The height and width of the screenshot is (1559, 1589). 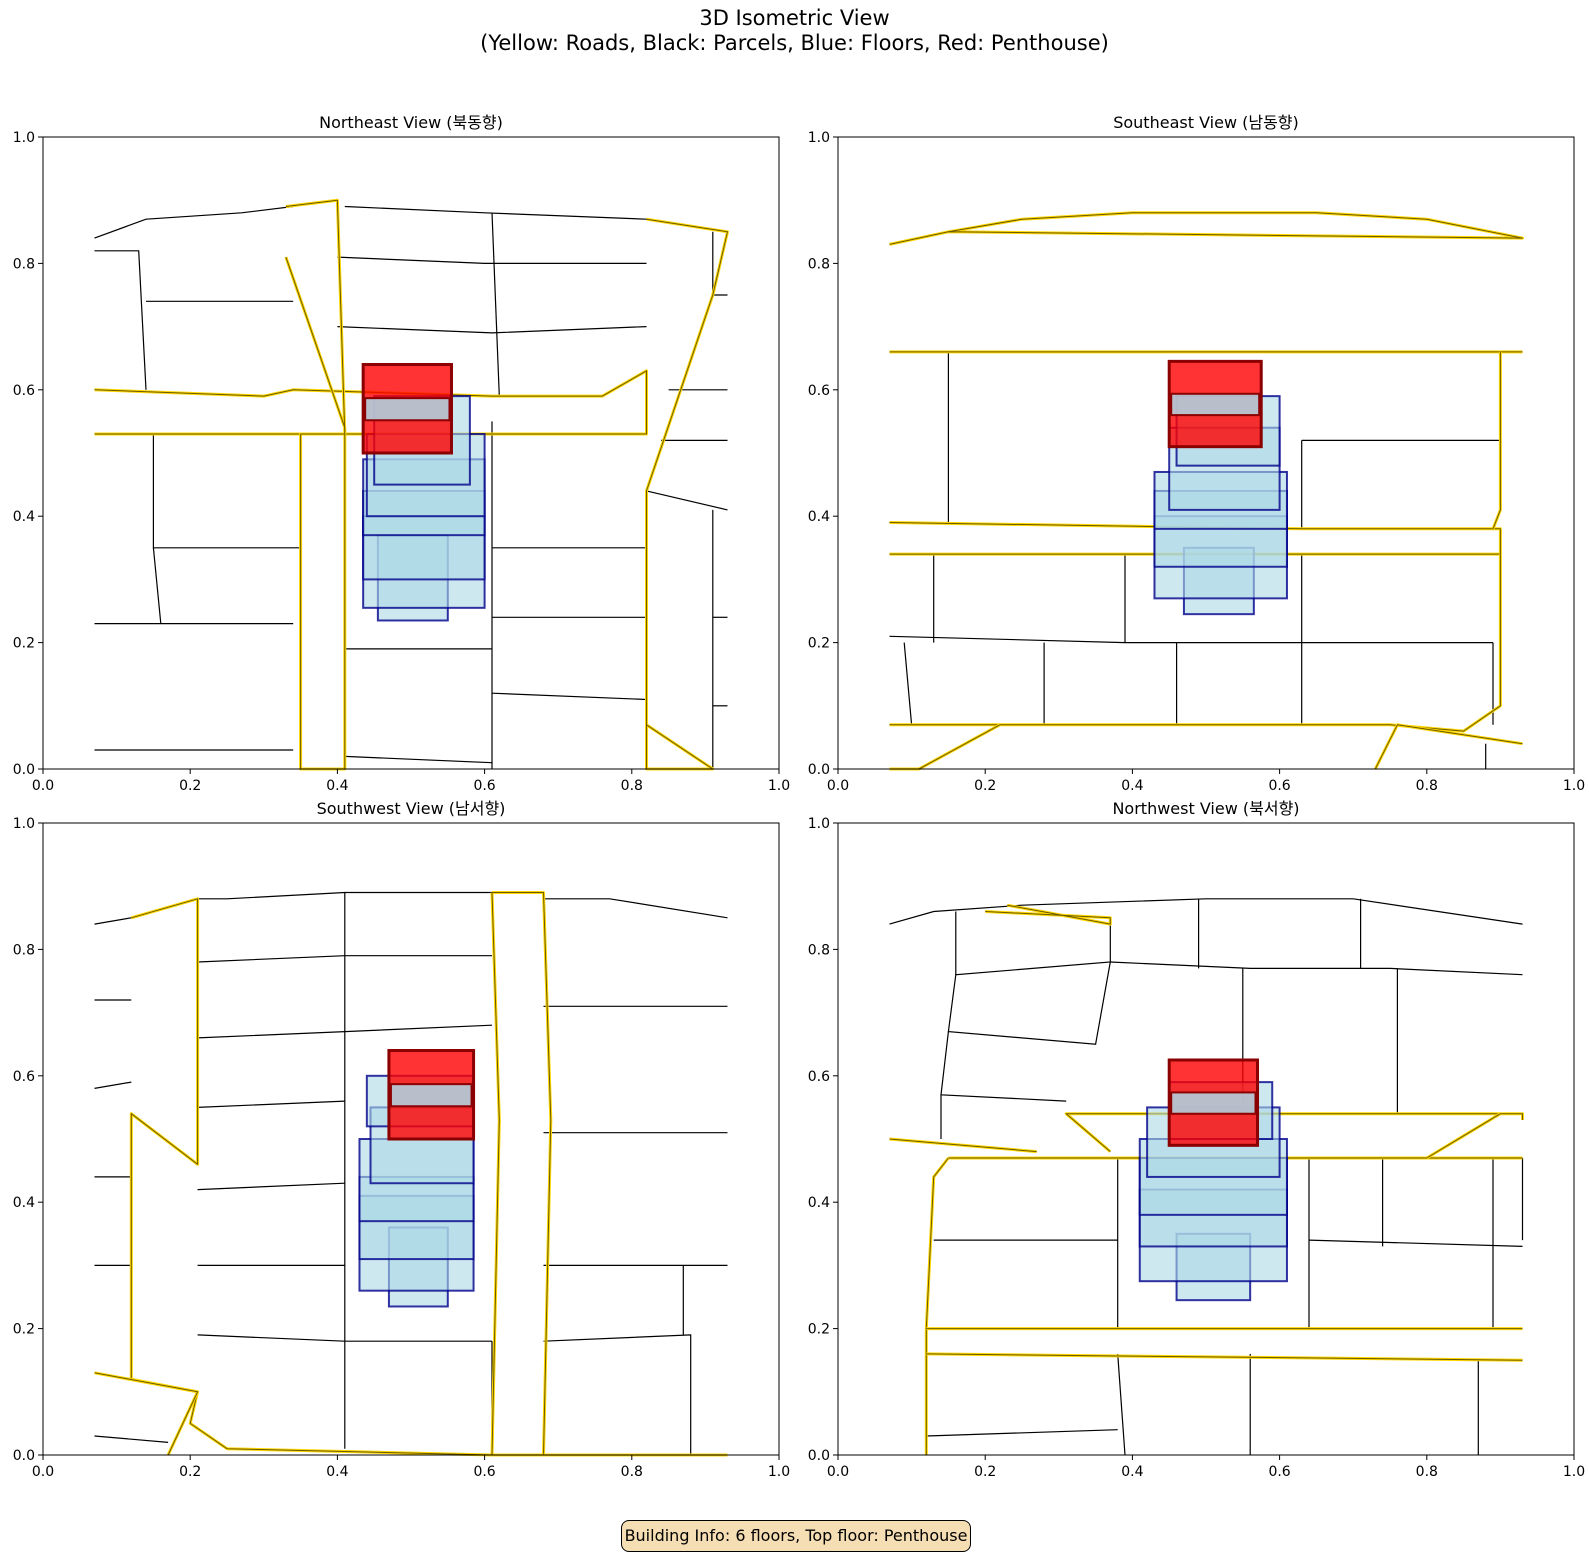 I want to click on subplot-title: Northwest View (북서향), so click(x=1205, y=808).